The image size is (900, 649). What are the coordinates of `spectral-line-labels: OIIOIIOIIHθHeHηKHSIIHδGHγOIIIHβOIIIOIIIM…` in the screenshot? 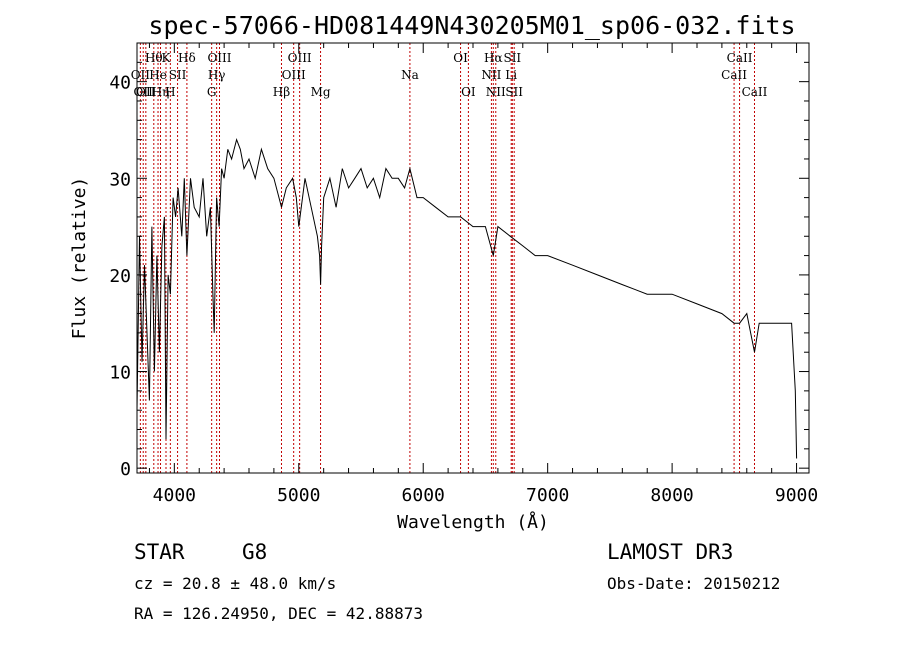 It's located at (449, 75).